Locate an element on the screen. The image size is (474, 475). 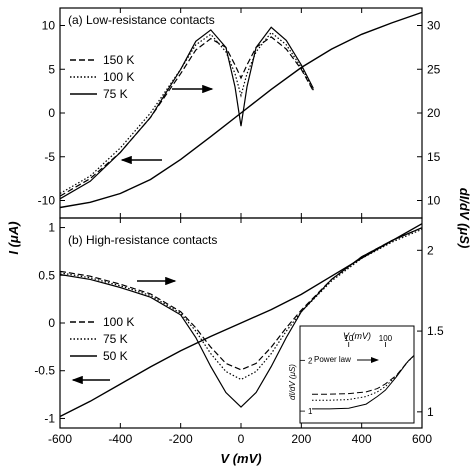
inset-y-tick-label: 1 is located at coordinates (310, 411).